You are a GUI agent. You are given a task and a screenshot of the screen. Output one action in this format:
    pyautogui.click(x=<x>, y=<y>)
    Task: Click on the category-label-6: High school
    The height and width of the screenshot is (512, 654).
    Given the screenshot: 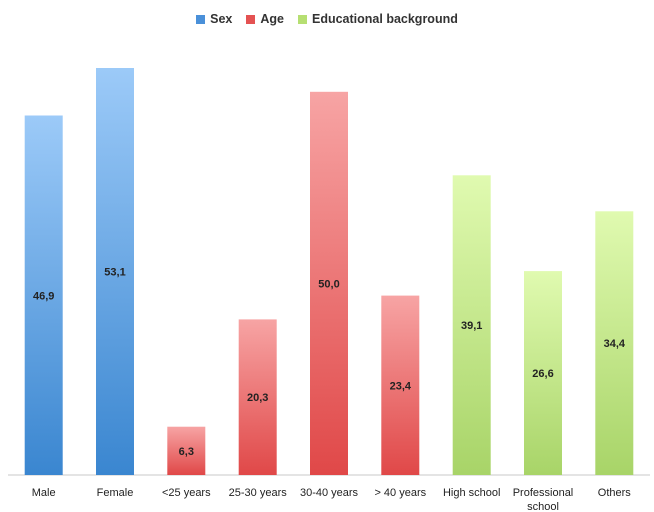 What is the action you would take?
    pyautogui.click(x=471, y=493)
    